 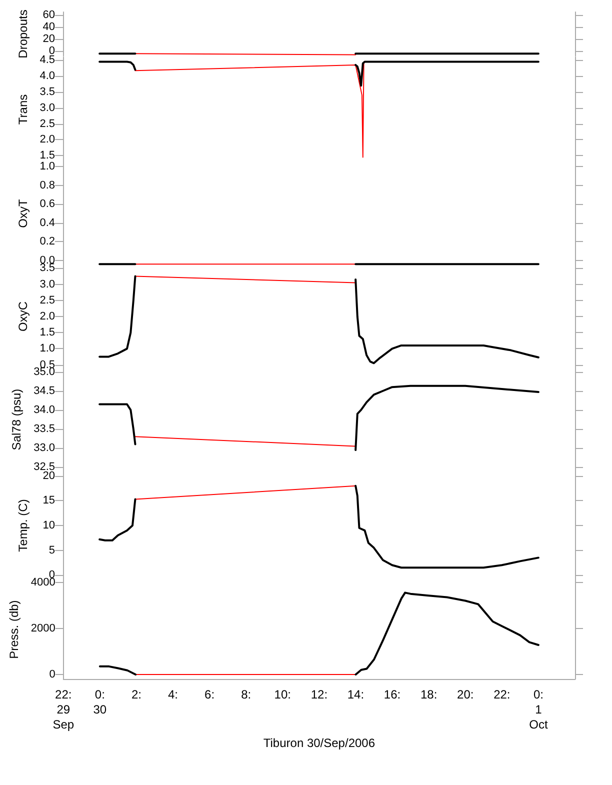 I want to click on x-tick-label: 10:, so click(x=282, y=695).